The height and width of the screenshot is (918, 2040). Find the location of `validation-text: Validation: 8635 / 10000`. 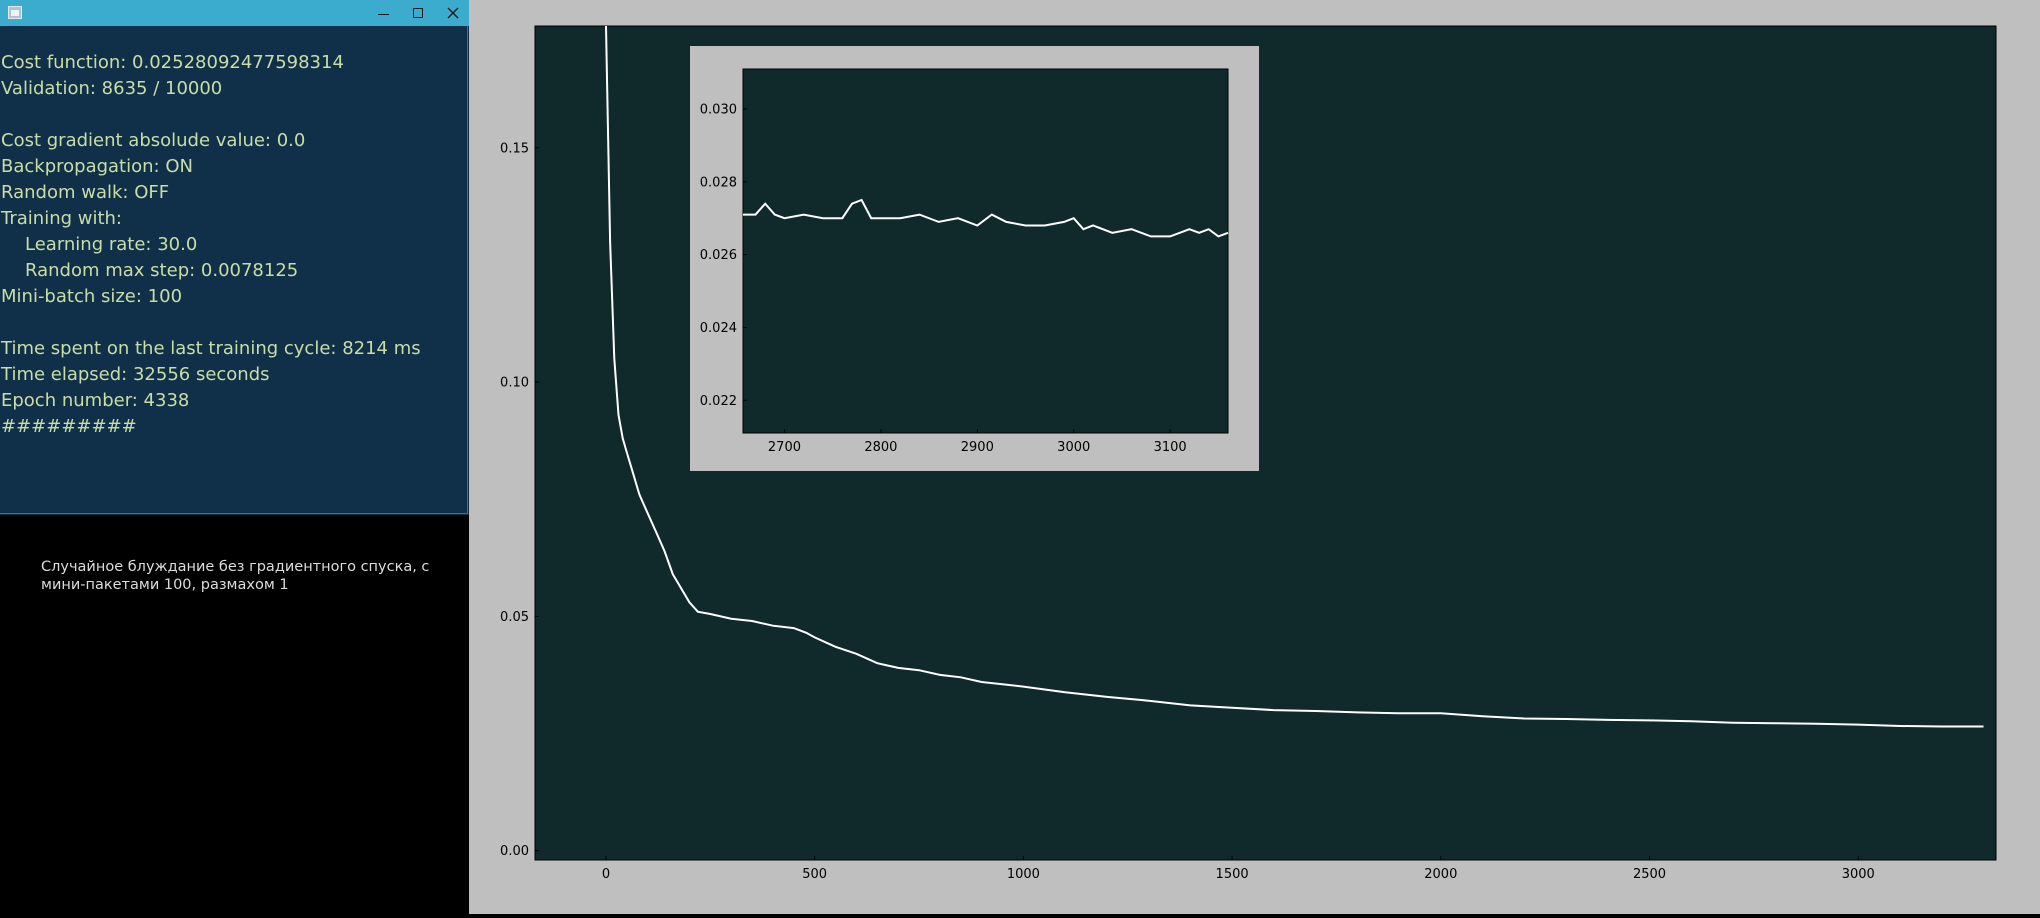

validation-text: Validation: 8635 / 10000 is located at coordinates (112, 88).